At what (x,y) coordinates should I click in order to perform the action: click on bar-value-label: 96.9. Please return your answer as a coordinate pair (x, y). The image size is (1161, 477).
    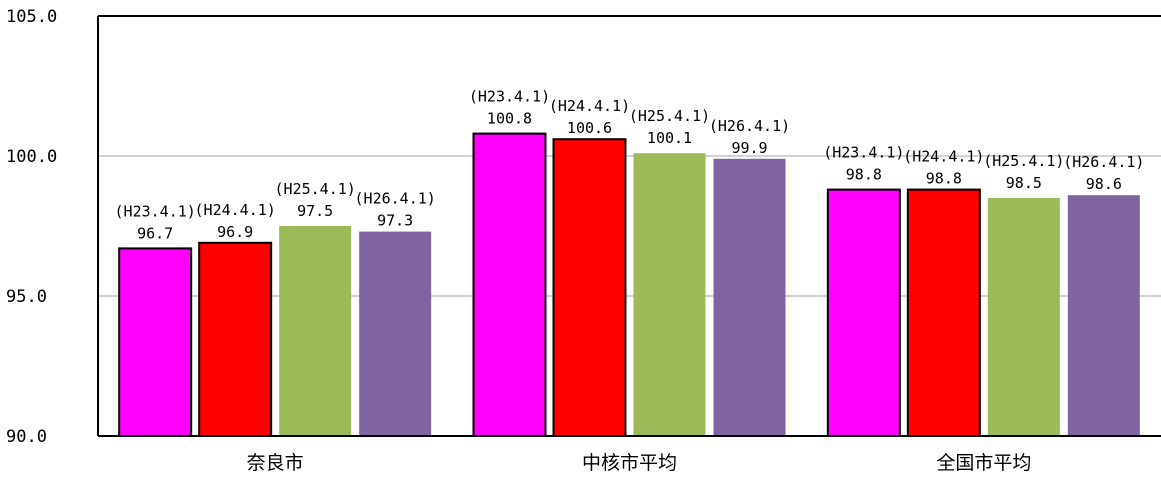
    Looking at the image, I should click on (235, 232).